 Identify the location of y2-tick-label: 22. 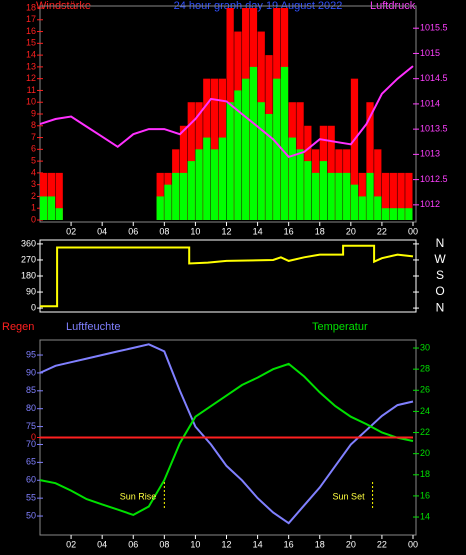
(425, 432).